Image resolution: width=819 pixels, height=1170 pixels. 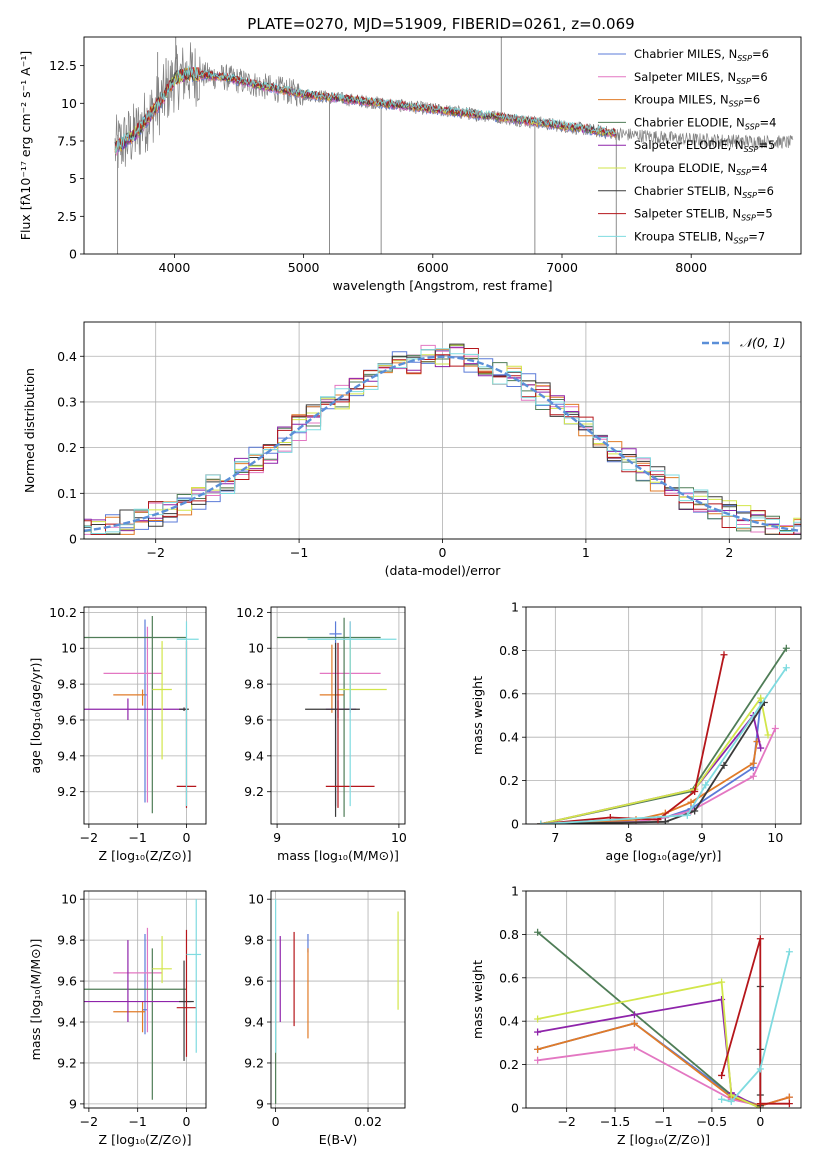 I want to click on legend-text: Kroupa STELIB, N, so click(x=684, y=236).